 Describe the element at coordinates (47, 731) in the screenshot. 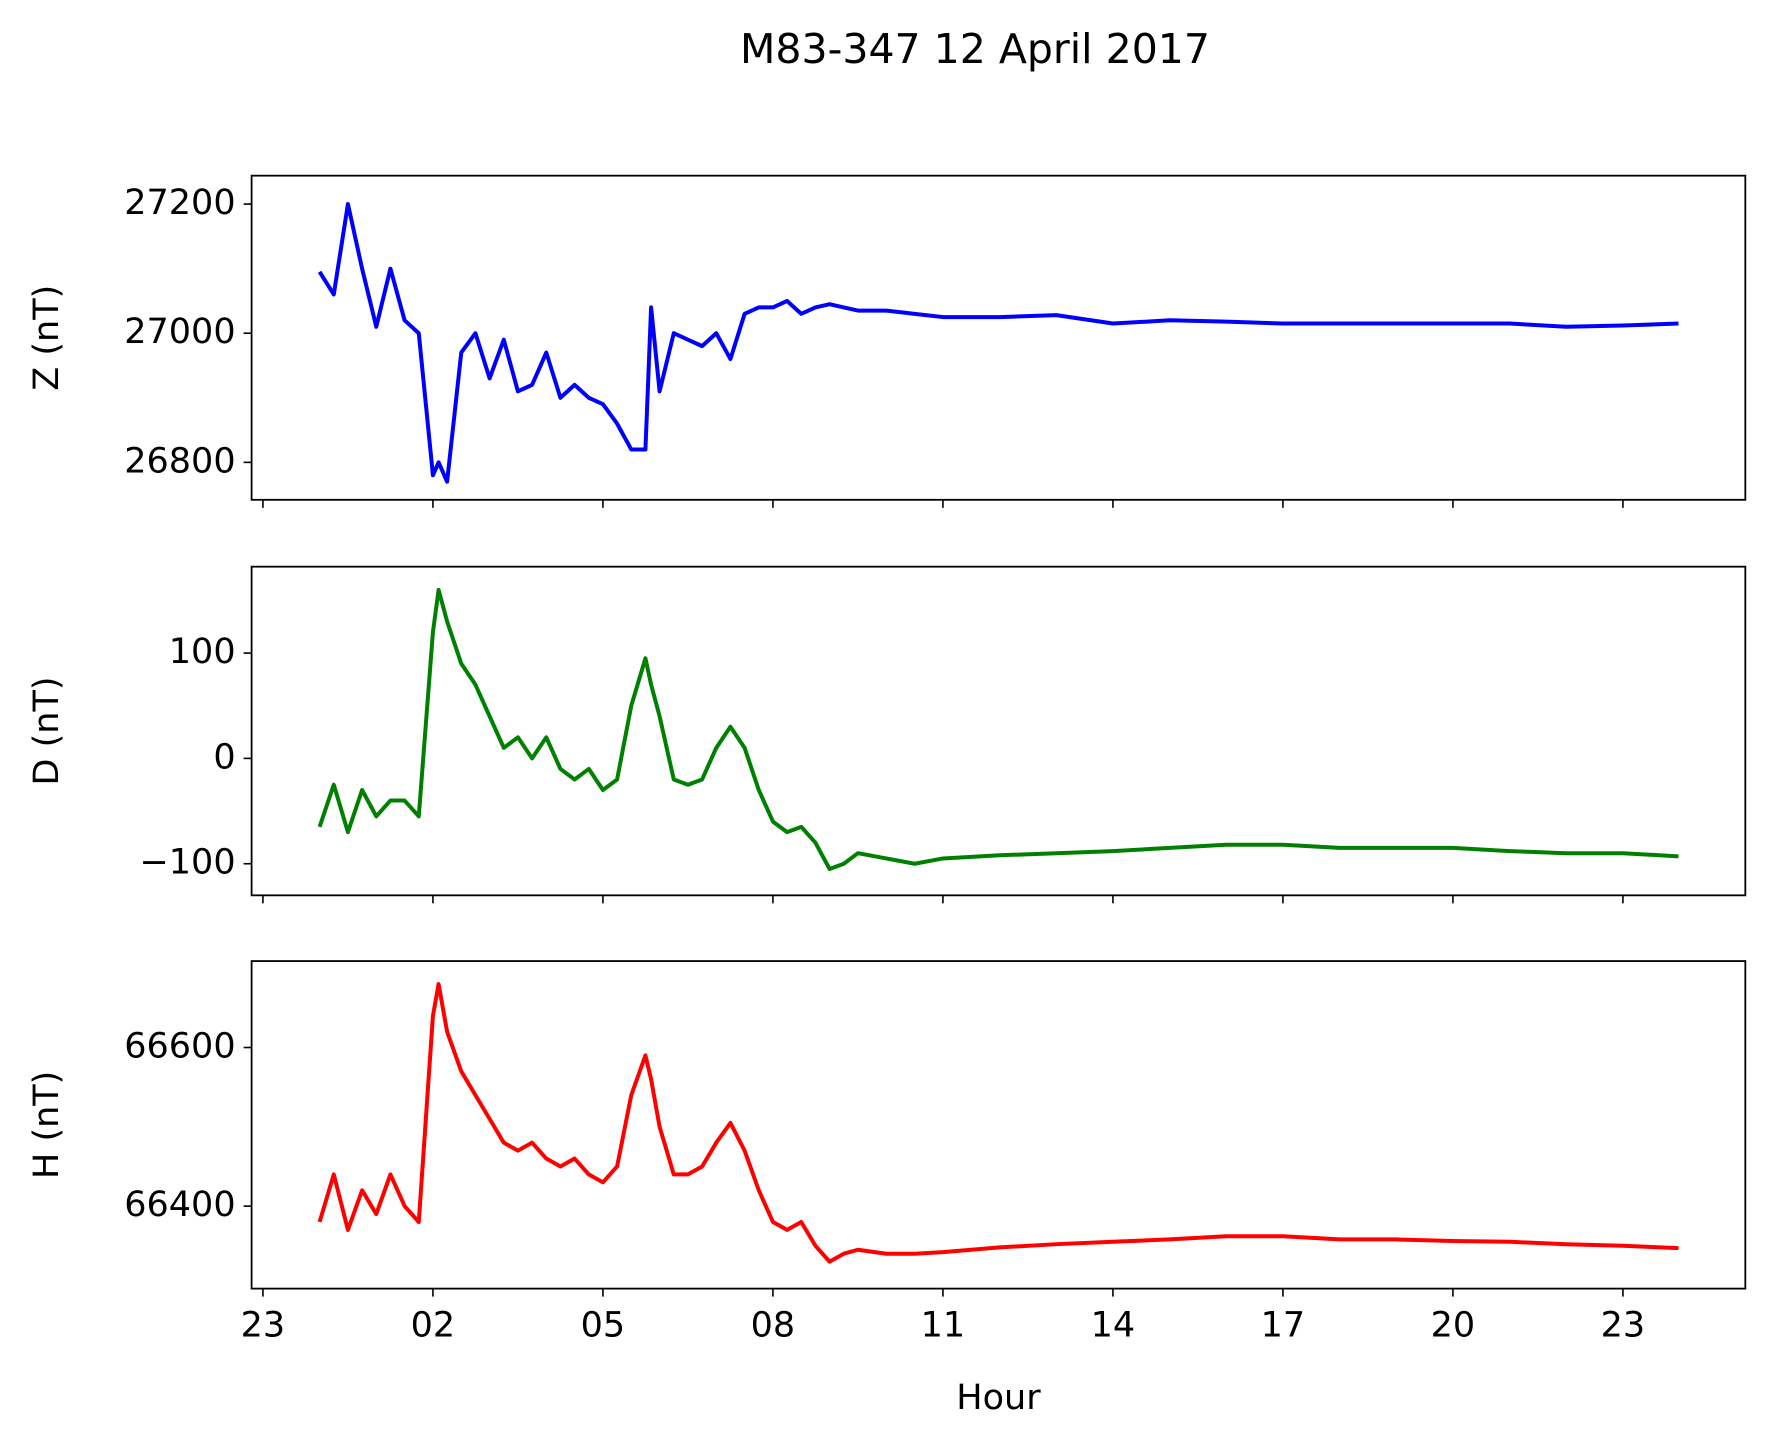

I see `y-axis-label: D (nT)` at that location.